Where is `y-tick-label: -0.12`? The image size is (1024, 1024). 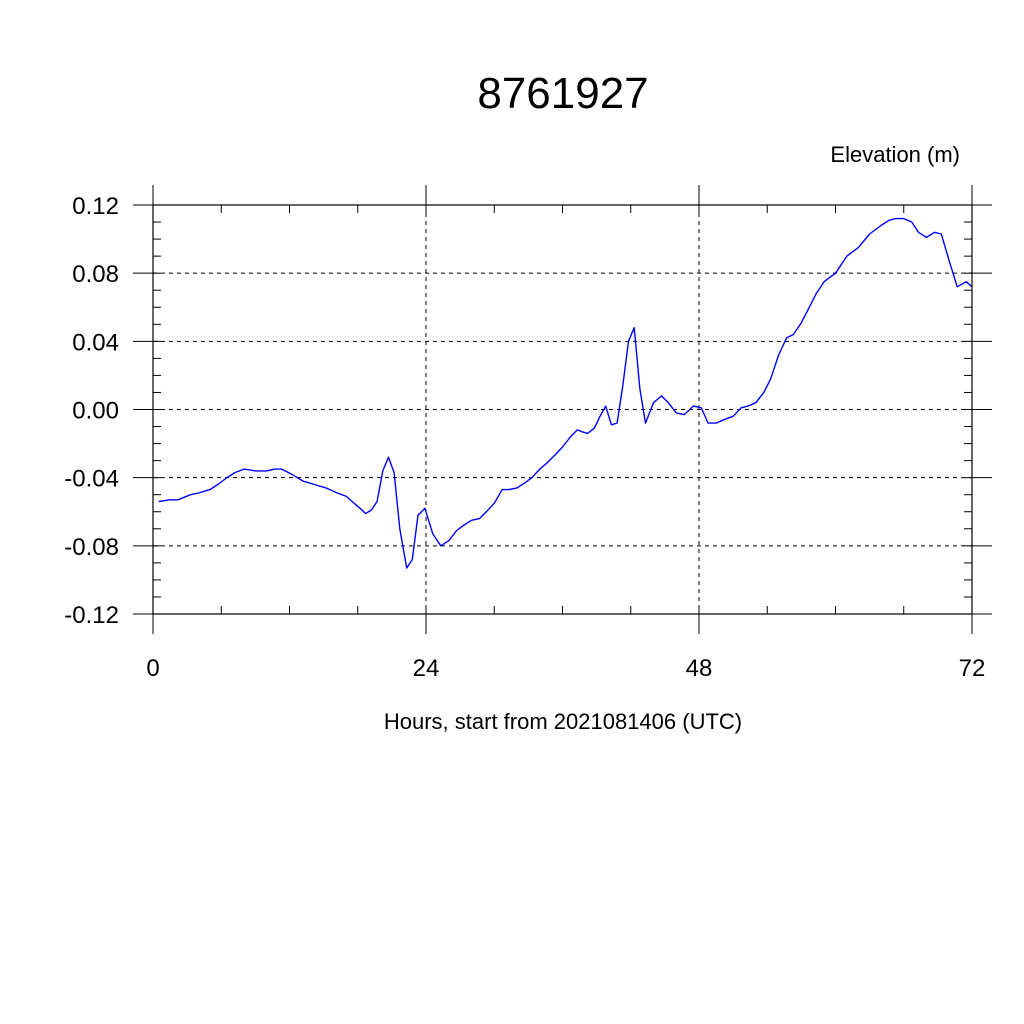
y-tick-label: -0.12 is located at coordinates (91, 615).